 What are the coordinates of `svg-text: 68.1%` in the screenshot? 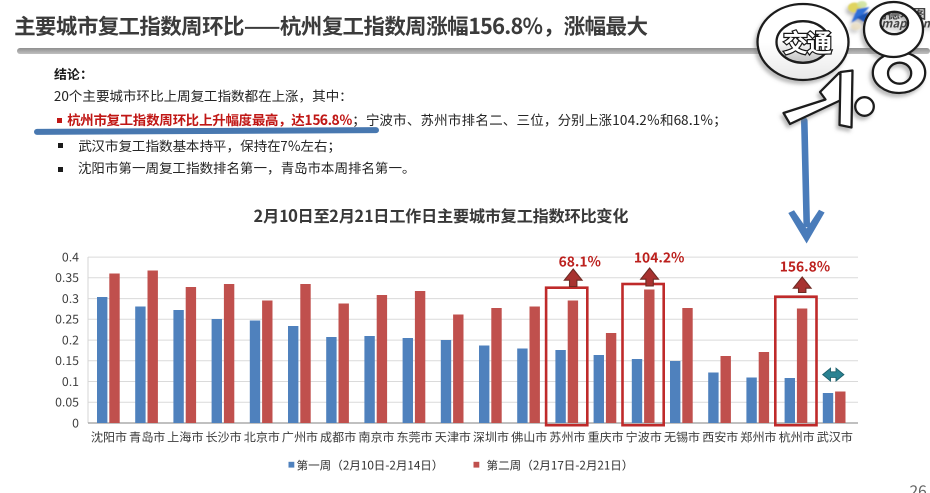 It's located at (580, 261).